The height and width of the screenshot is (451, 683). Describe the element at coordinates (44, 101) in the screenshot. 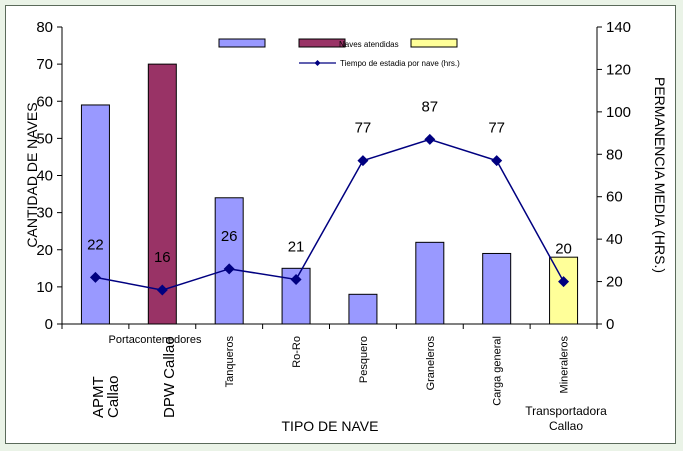

I see `left-tick-label: 60` at that location.